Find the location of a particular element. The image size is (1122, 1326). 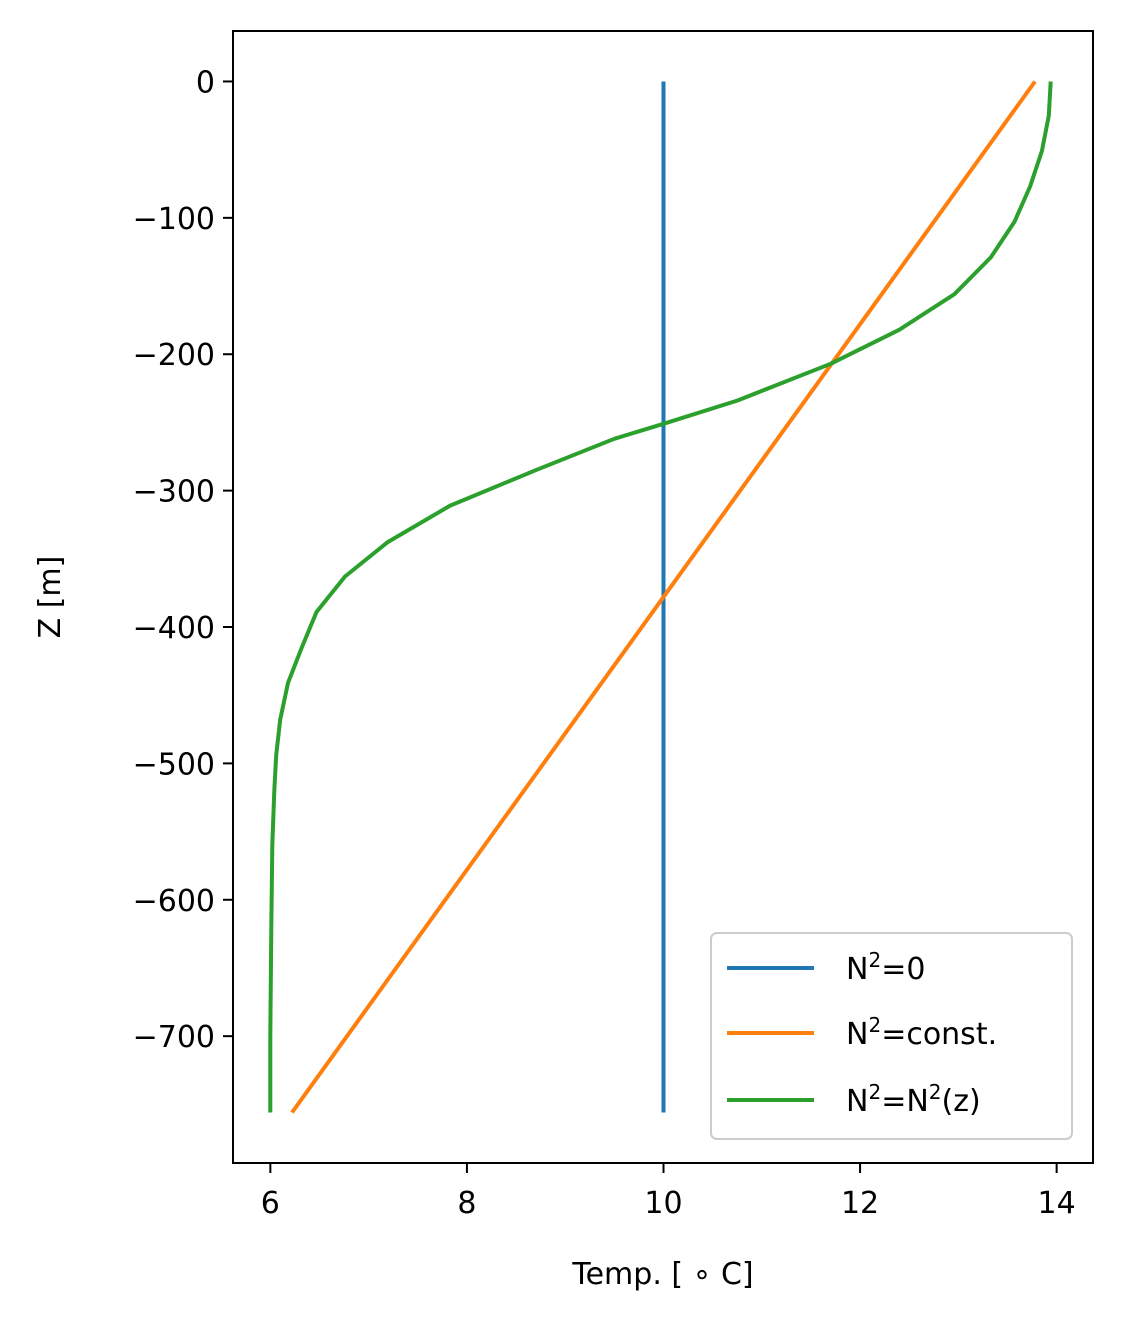

y-axis: 0 −100 −200 −300 −400 −500 −600 −700 is located at coordinates (183, 560).